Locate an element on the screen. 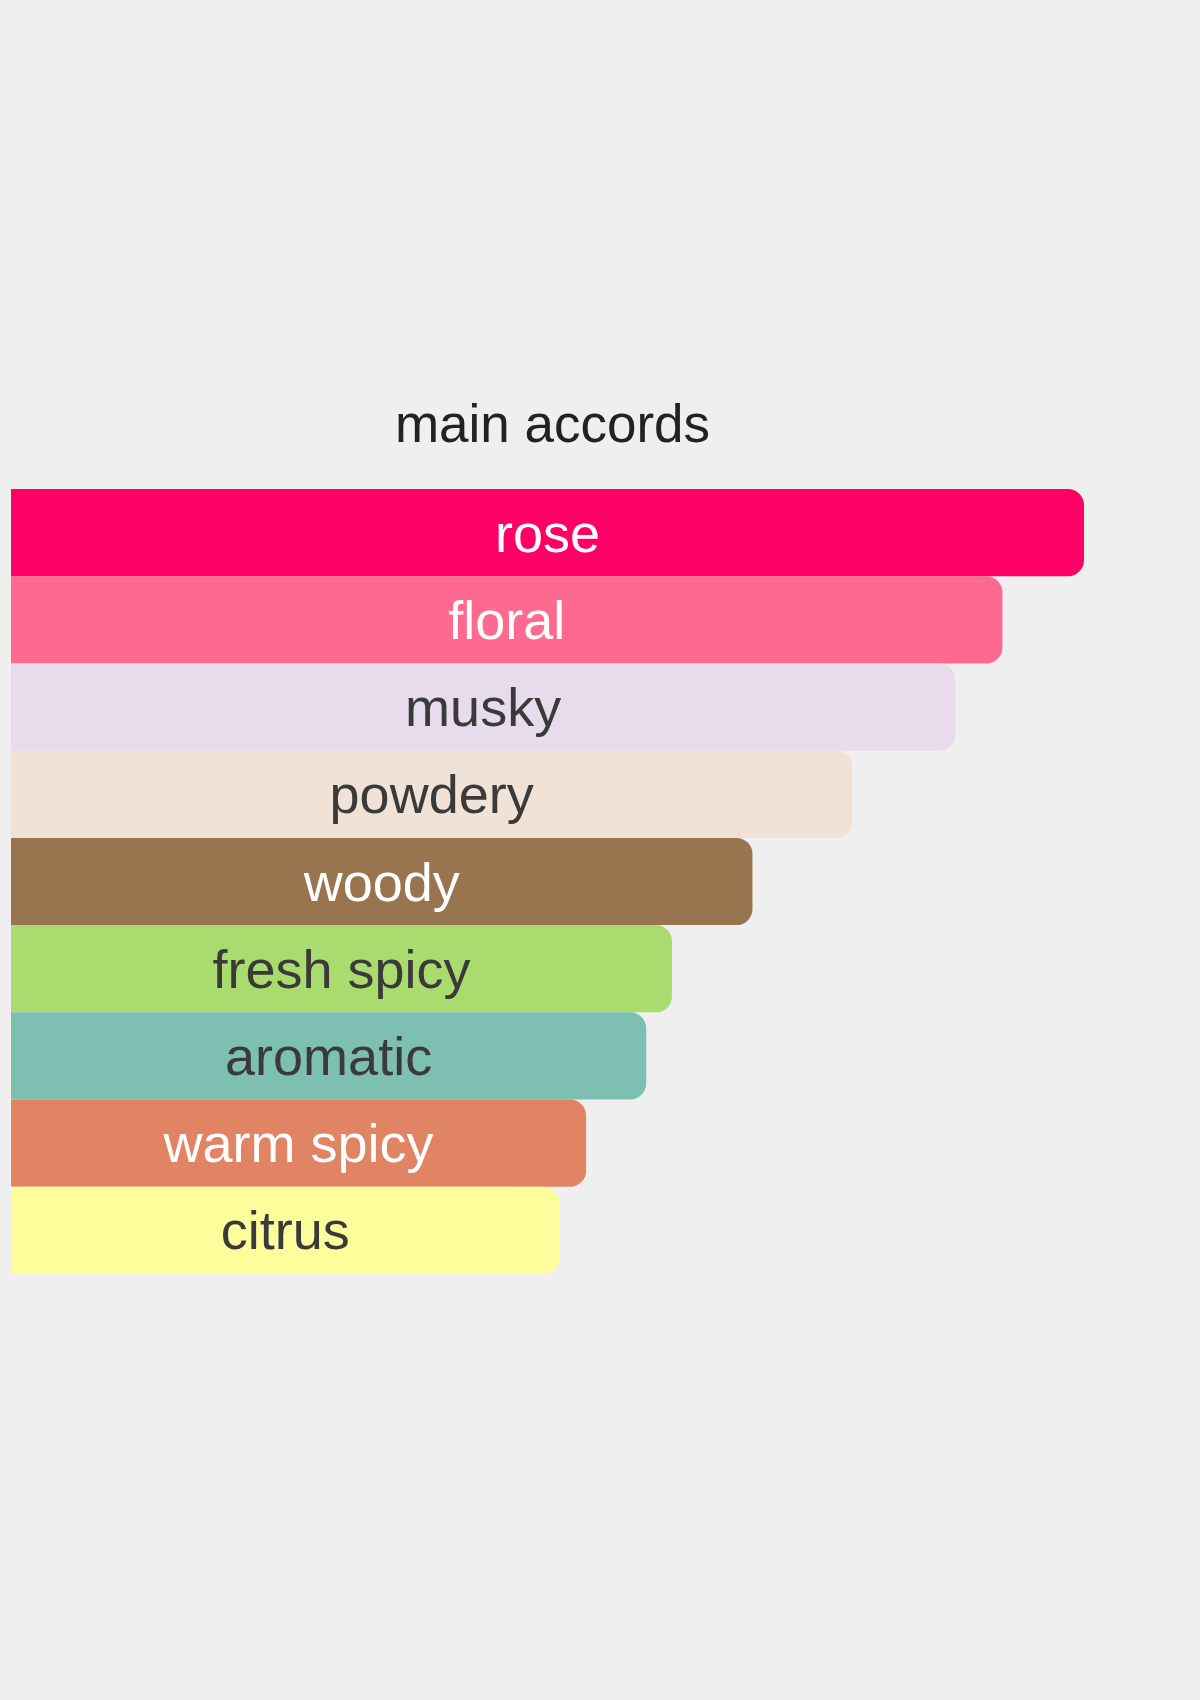 The image size is (1200, 1700). y-tick-label: powdery is located at coordinates (431, 794).